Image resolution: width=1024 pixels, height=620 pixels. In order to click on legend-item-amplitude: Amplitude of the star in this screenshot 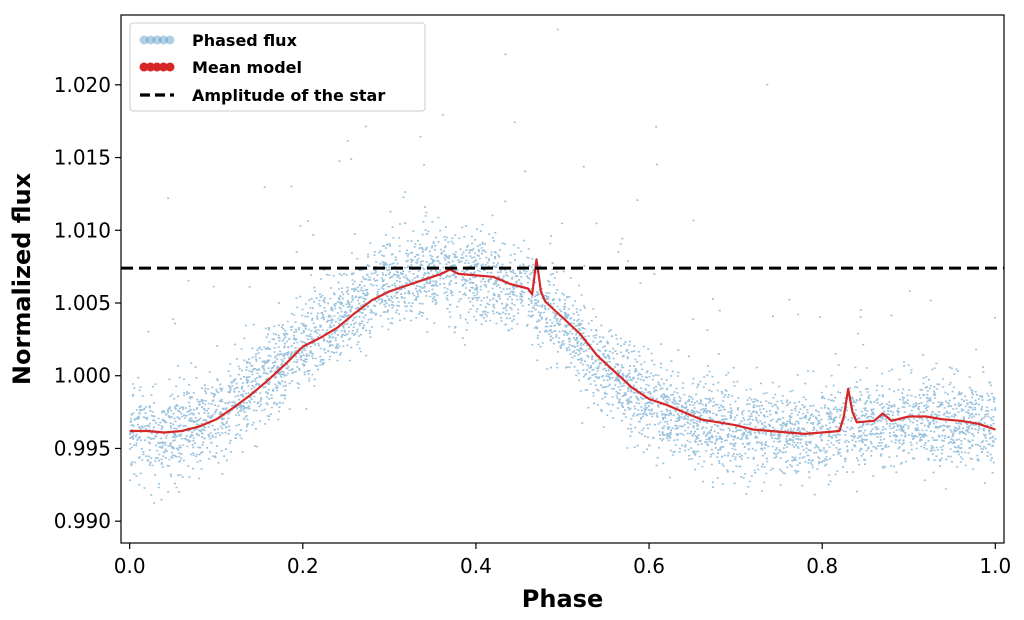, I will do `click(262, 95)`.